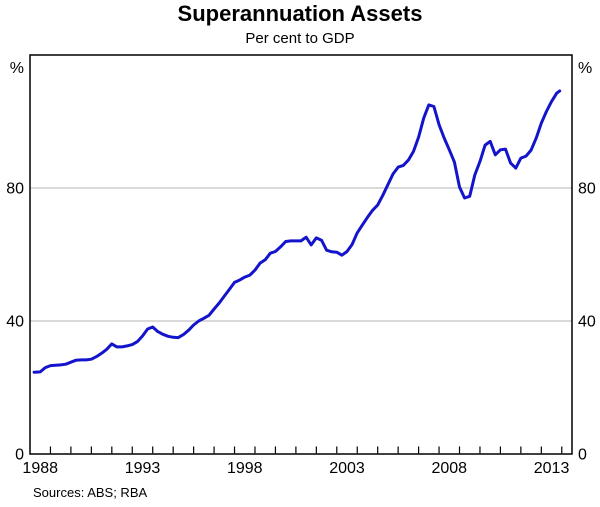  What do you see at coordinates (15, 322) in the screenshot?
I see `y-tick-label-left: 40` at bounding box center [15, 322].